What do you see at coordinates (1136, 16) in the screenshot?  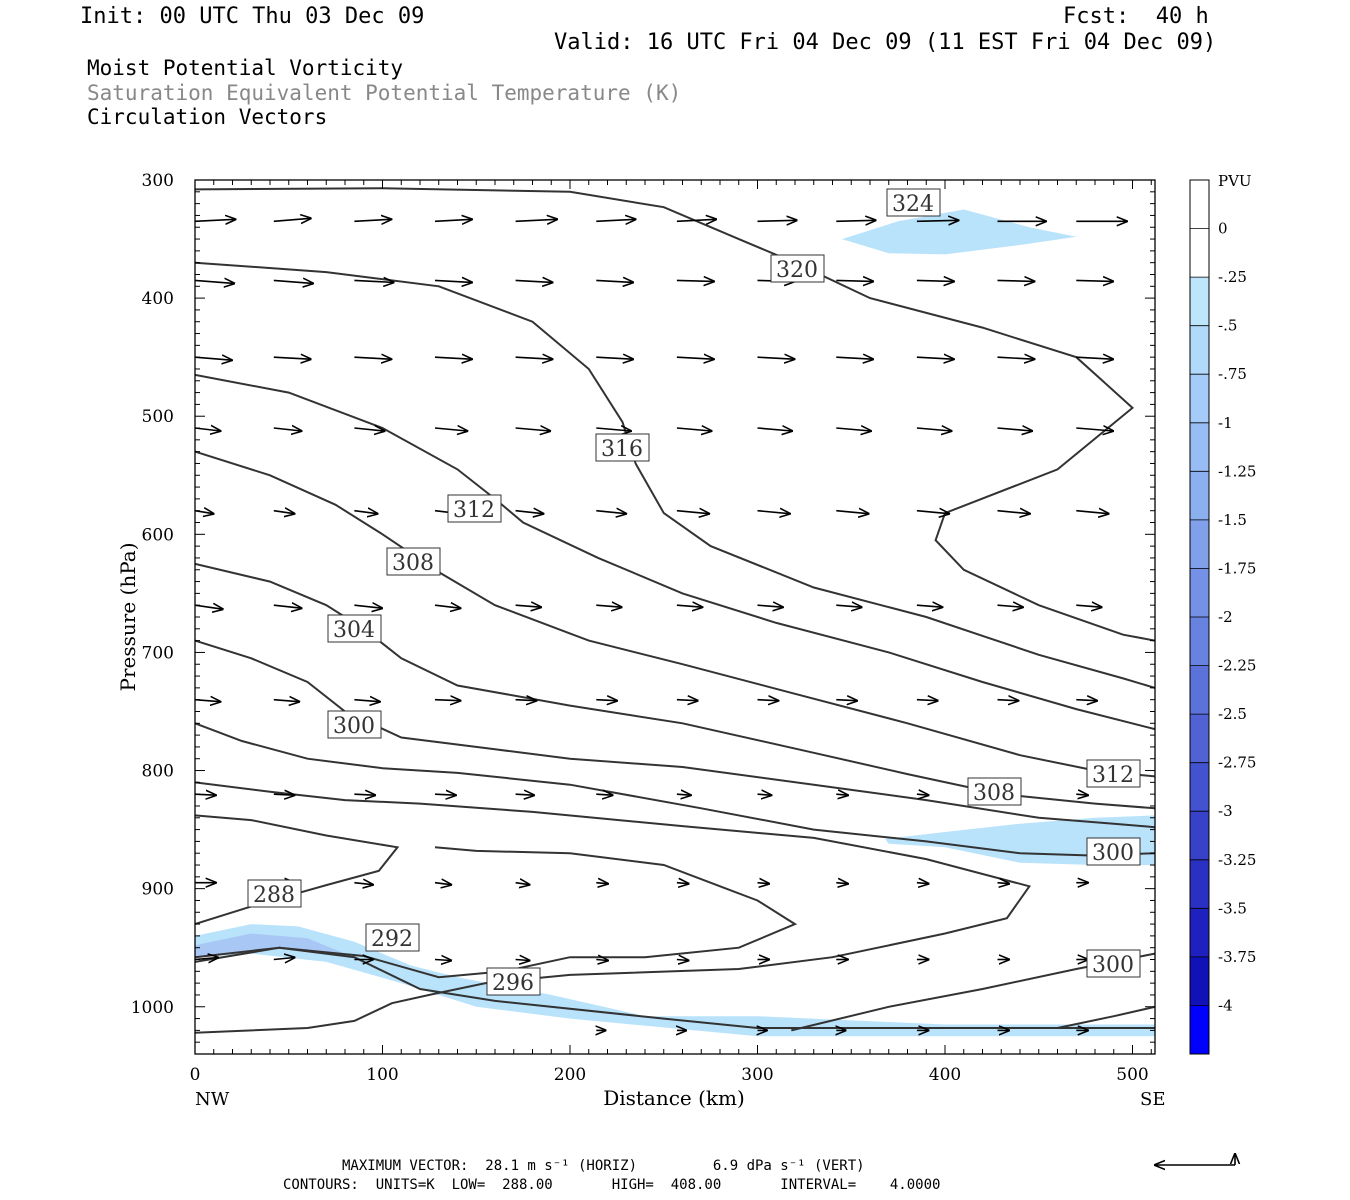 I see `forecast-hour: Fcst: 40 h` at bounding box center [1136, 16].